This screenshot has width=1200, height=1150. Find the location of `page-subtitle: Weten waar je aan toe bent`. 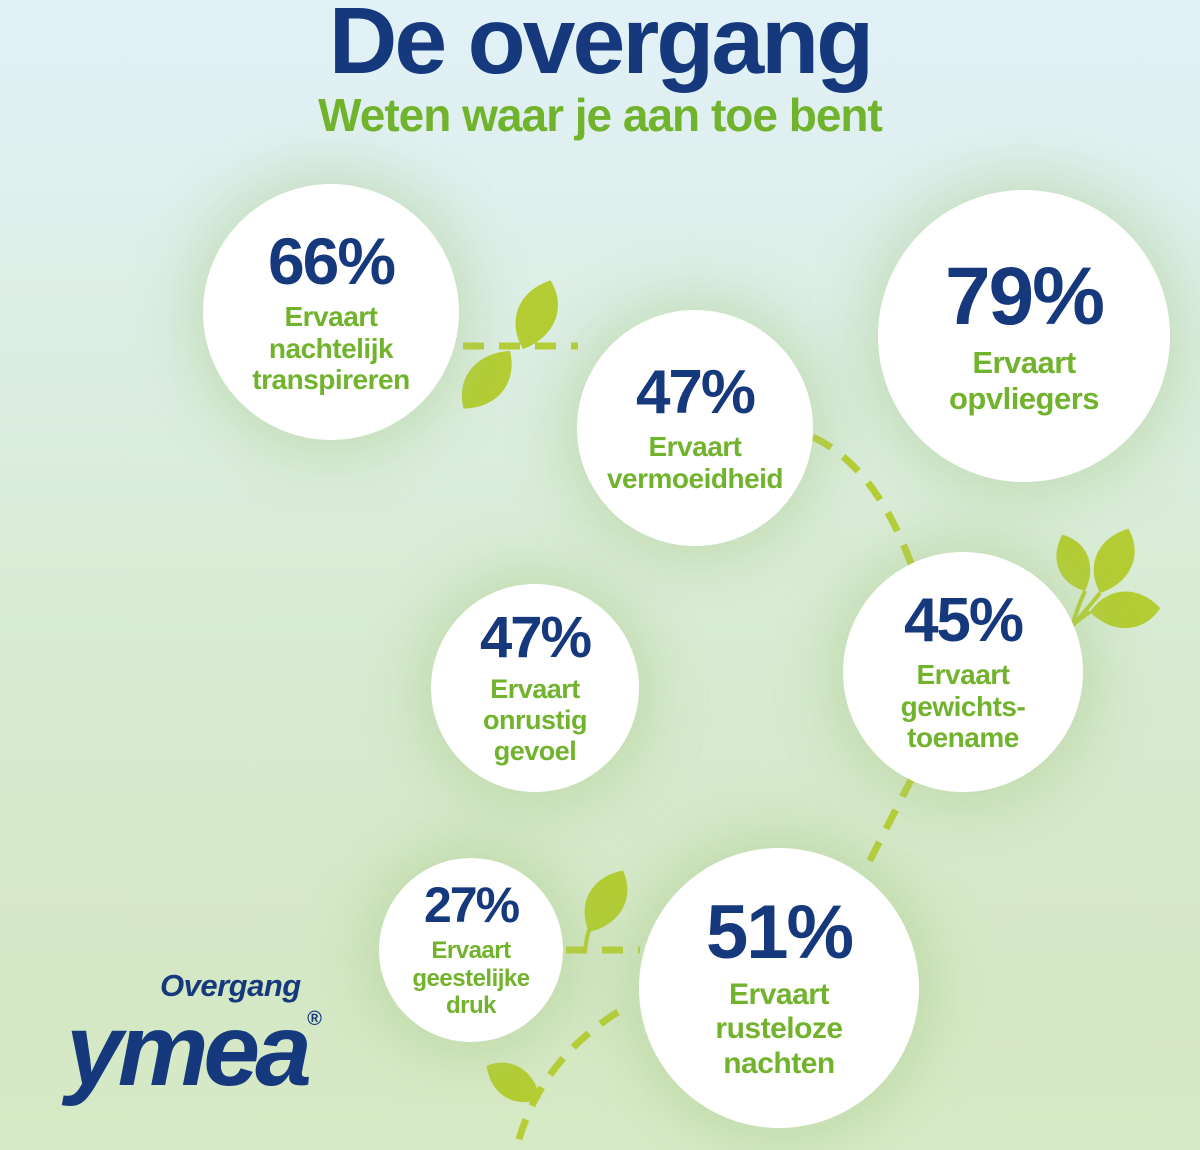

page-subtitle: Weten waar je aan toe bent is located at coordinates (600, 114).